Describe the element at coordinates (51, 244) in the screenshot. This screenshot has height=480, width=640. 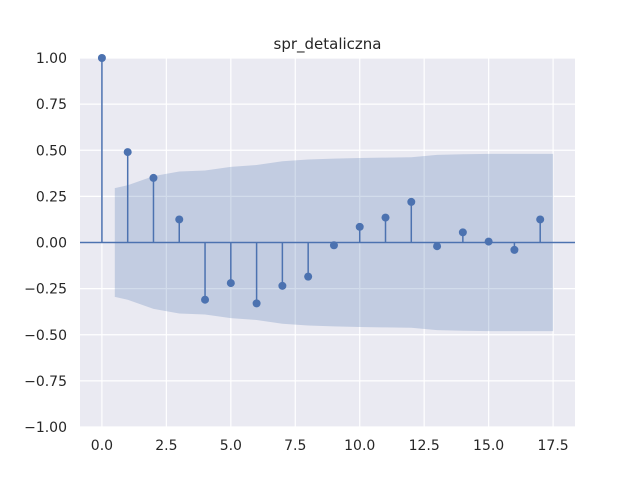
I see `y-tick-label: 0.00` at that location.